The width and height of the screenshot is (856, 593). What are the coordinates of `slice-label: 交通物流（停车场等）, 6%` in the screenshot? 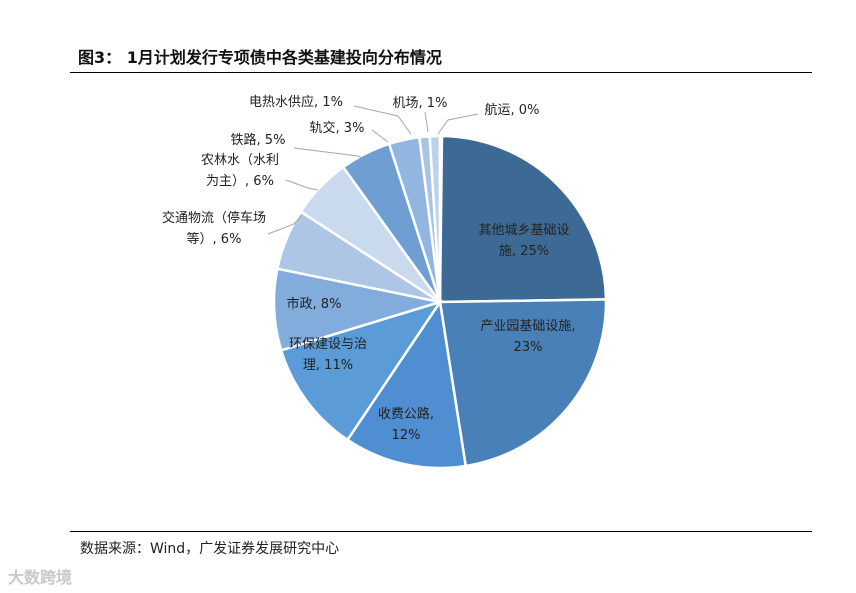 It's located at (214, 228).